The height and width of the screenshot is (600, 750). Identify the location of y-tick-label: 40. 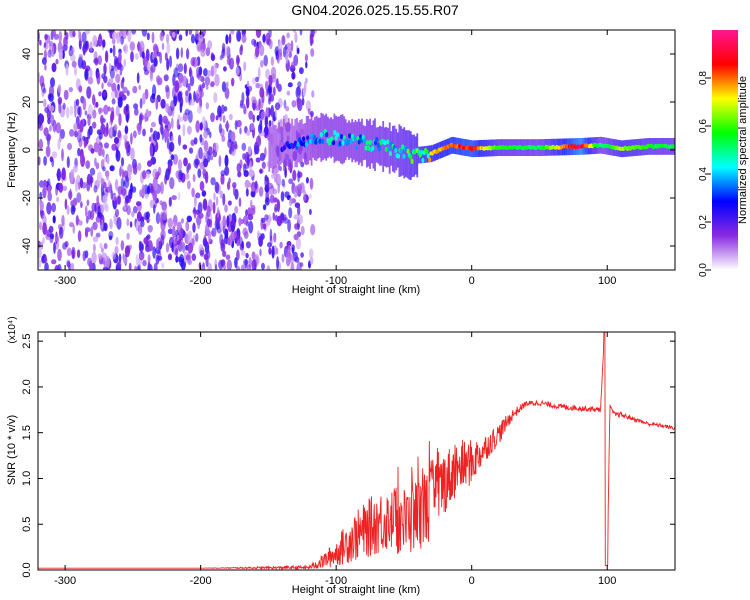
(27, 54).